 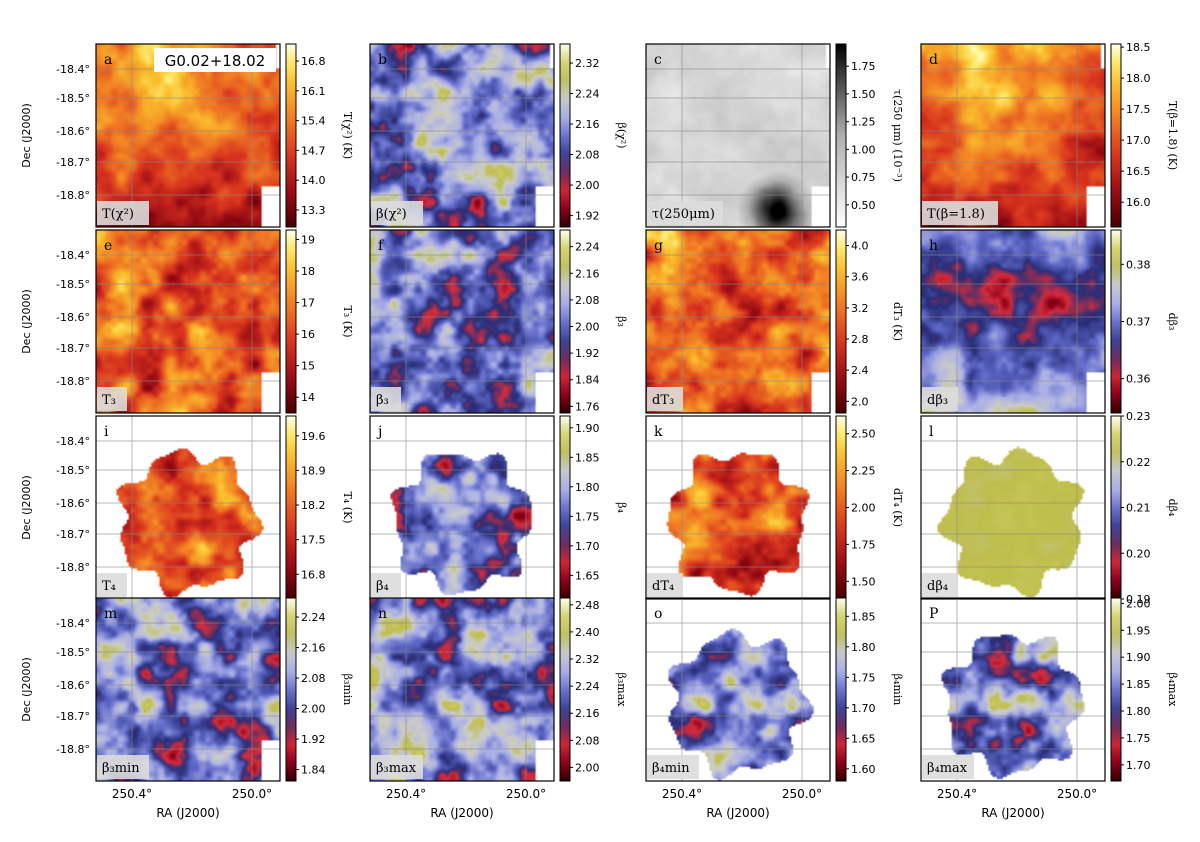 I want to click on map-label-i: T₄, so click(x=109, y=586).